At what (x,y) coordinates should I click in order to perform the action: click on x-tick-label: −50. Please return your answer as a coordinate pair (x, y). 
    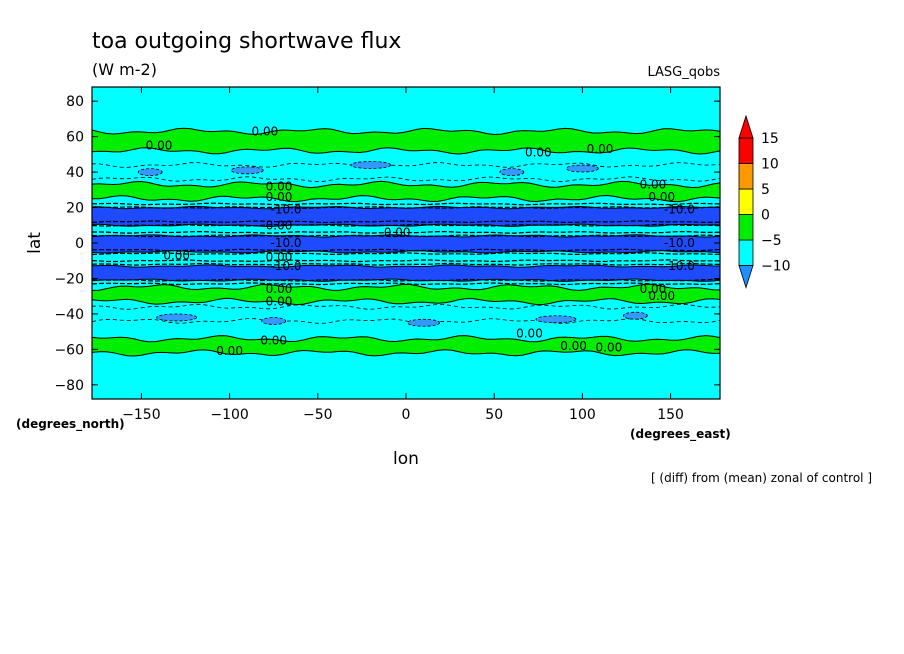
    Looking at the image, I should click on (318, 415).